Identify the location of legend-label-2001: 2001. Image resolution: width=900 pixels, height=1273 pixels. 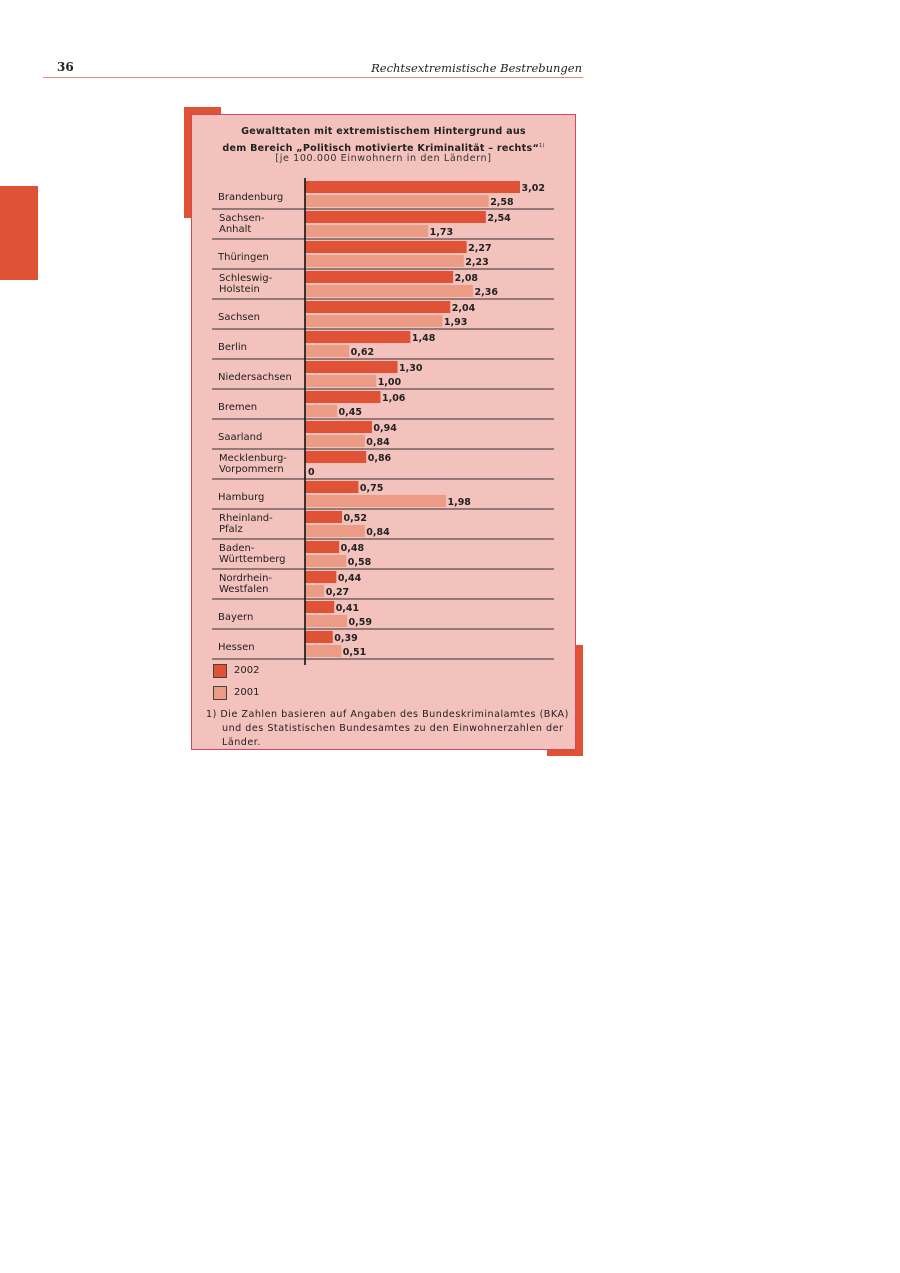
(247, 692).